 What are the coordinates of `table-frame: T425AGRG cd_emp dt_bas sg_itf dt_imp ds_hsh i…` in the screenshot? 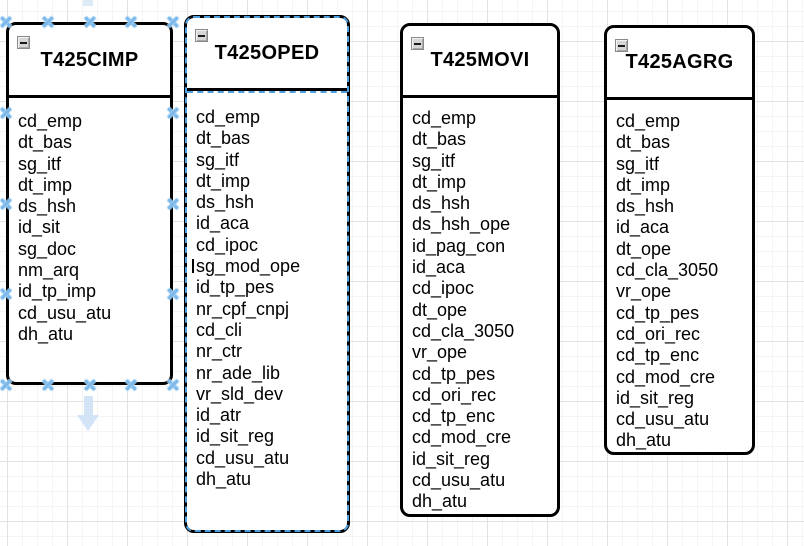 It's located at (679, 240).